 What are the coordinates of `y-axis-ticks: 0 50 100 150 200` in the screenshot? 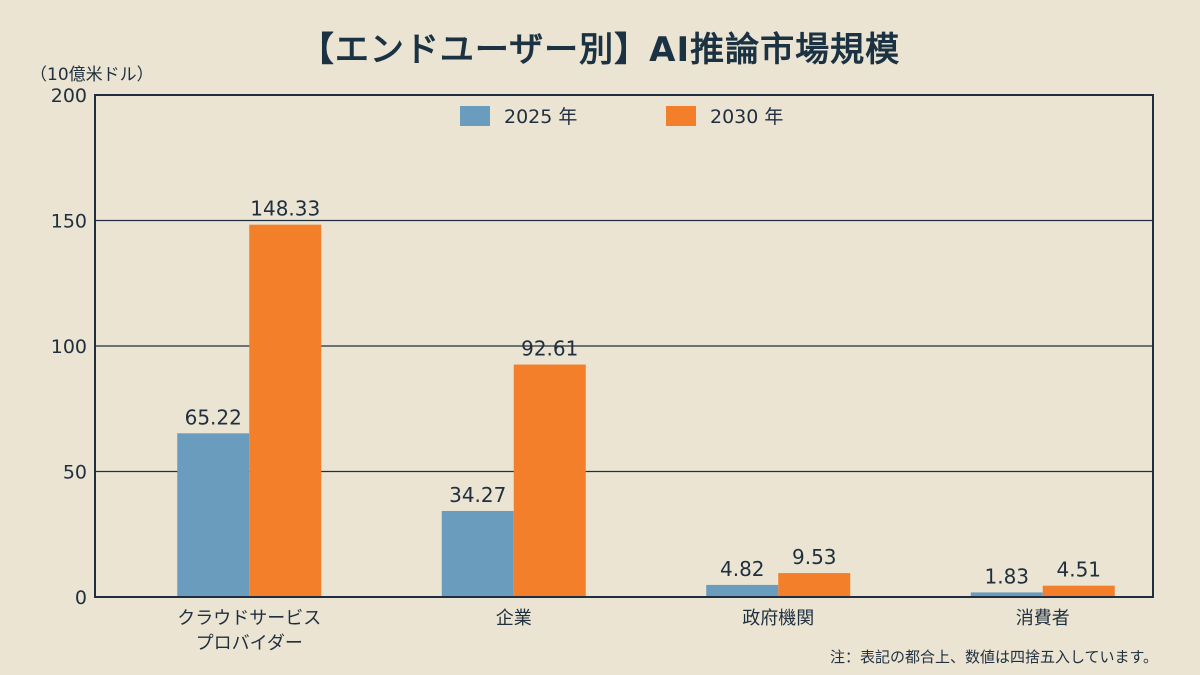 It's located at (69, 347).